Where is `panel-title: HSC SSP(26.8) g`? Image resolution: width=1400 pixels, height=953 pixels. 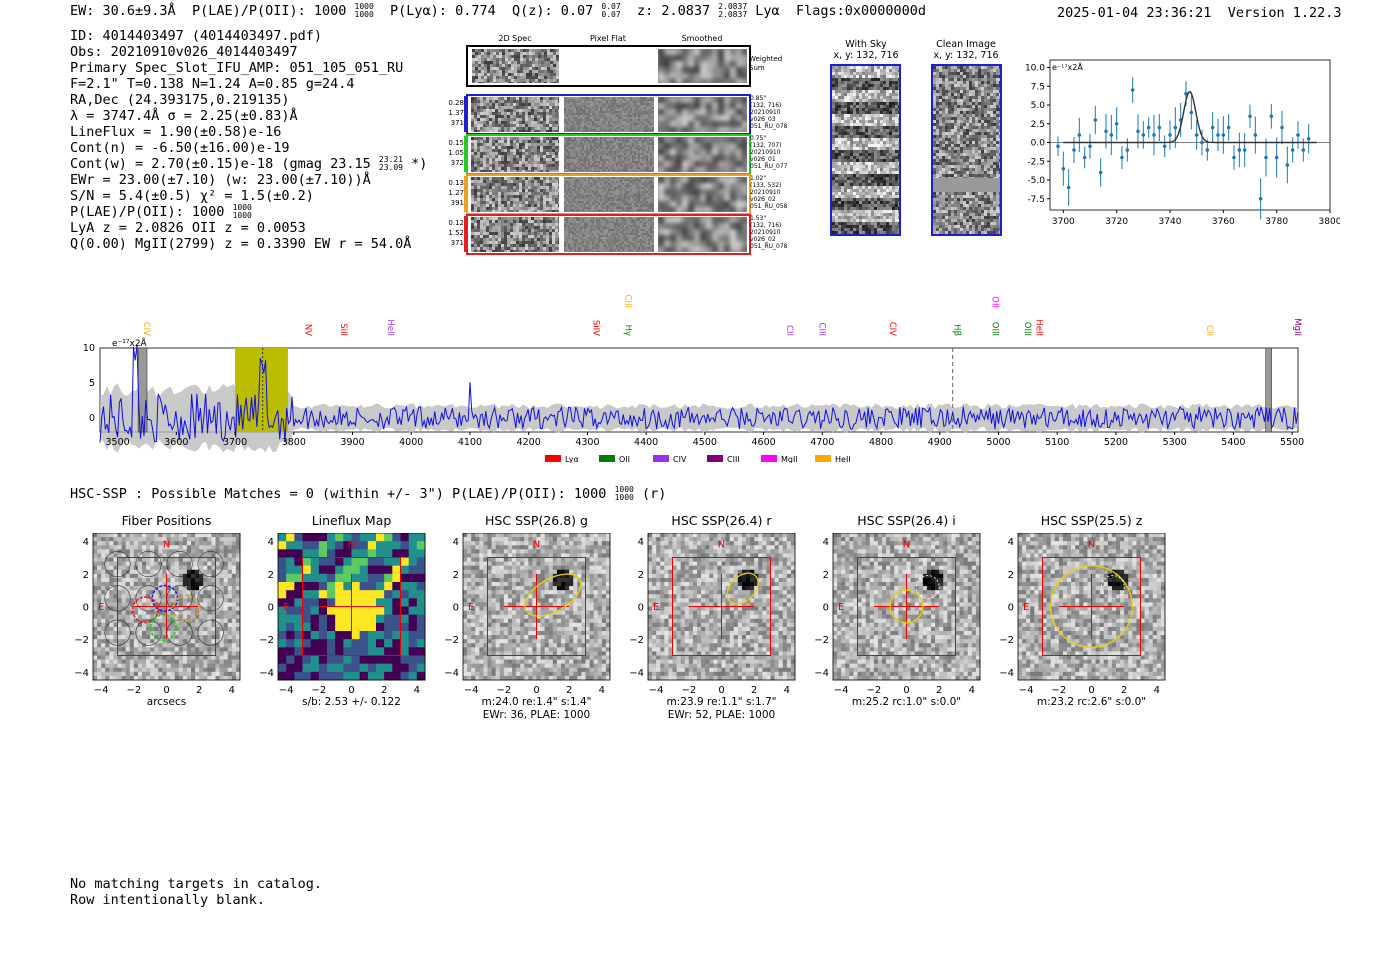
panel-title: HSC SSP(26.8) g is located at coordinates (536, 520).